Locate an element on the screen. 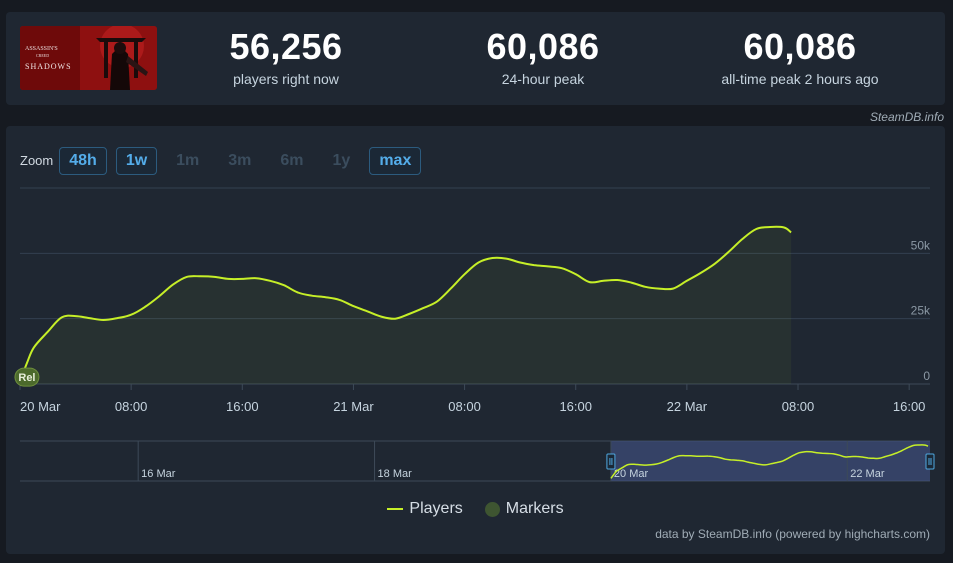  stat-current-players: 56,256 players right now is located at coordinates (286, 56).